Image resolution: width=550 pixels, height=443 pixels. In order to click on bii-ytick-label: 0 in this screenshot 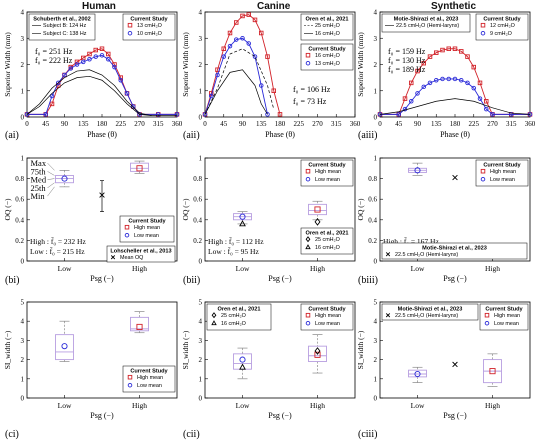, I will do `click(201, 262)`.